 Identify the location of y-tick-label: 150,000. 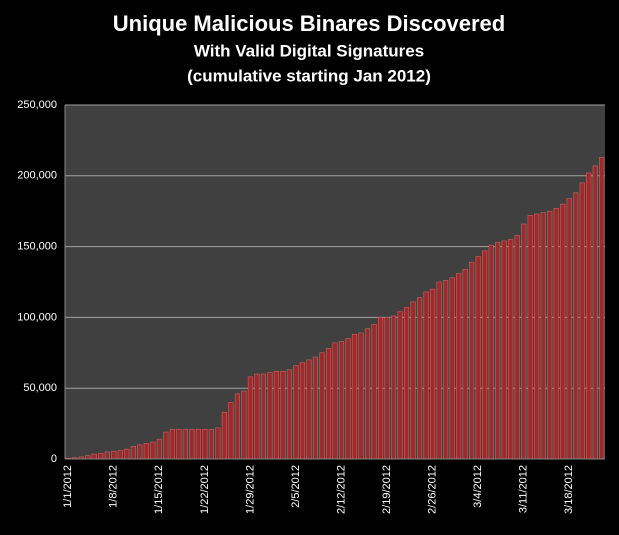
(37, 247).